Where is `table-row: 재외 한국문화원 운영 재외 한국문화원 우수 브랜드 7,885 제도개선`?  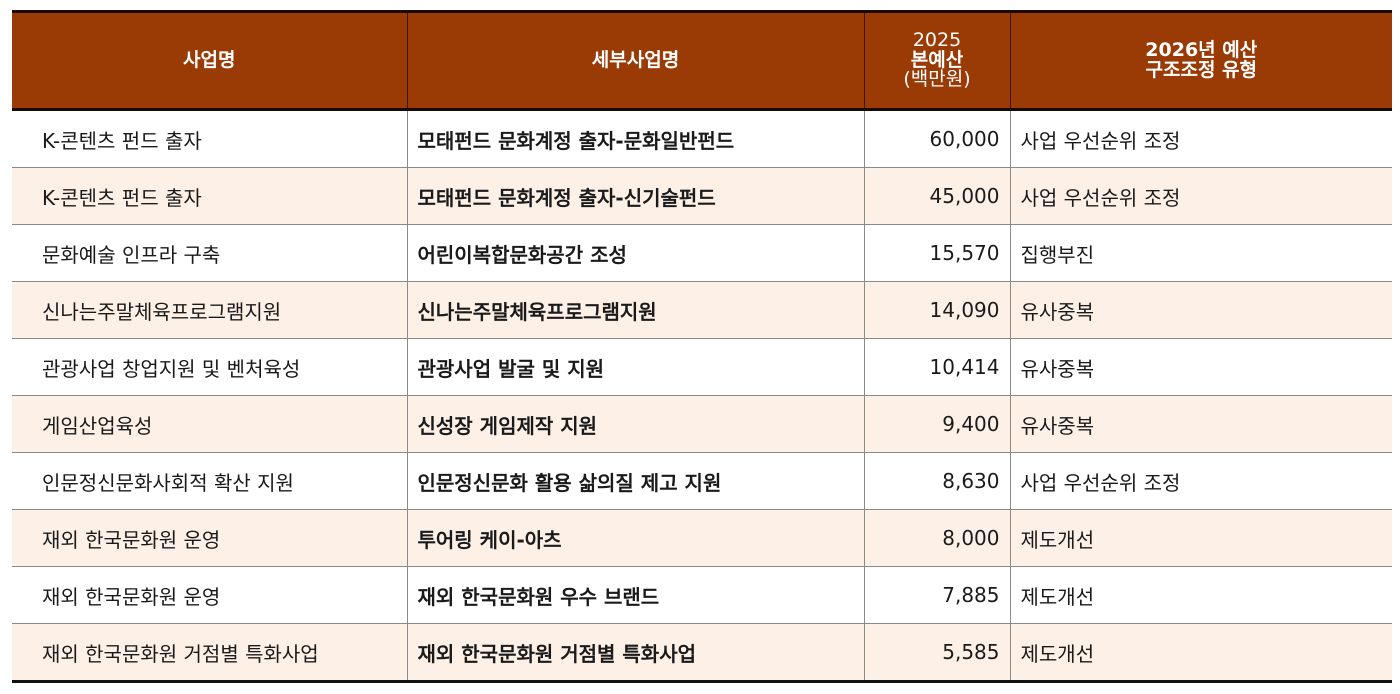
table-row: 재외 한국문화원 운영 재외 한국문화원 우수 브랜드 7,885 제도개선 is located at coordinates (702, 595).